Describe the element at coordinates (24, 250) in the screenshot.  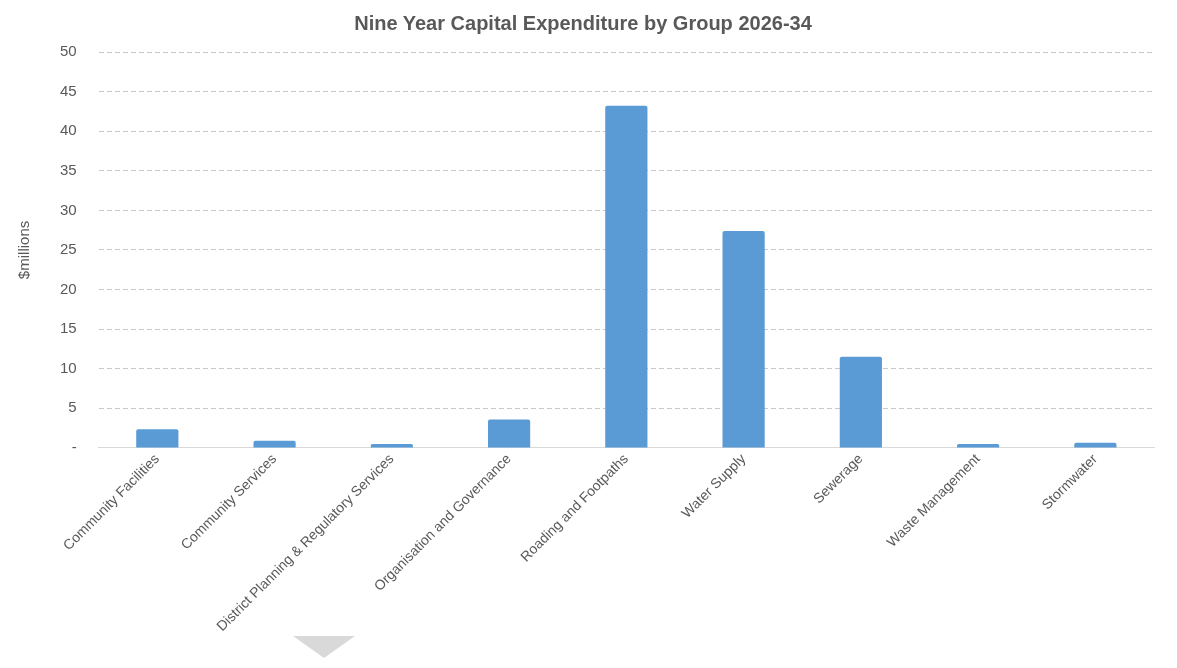
I see `y-axis-title: $millions` at that location.